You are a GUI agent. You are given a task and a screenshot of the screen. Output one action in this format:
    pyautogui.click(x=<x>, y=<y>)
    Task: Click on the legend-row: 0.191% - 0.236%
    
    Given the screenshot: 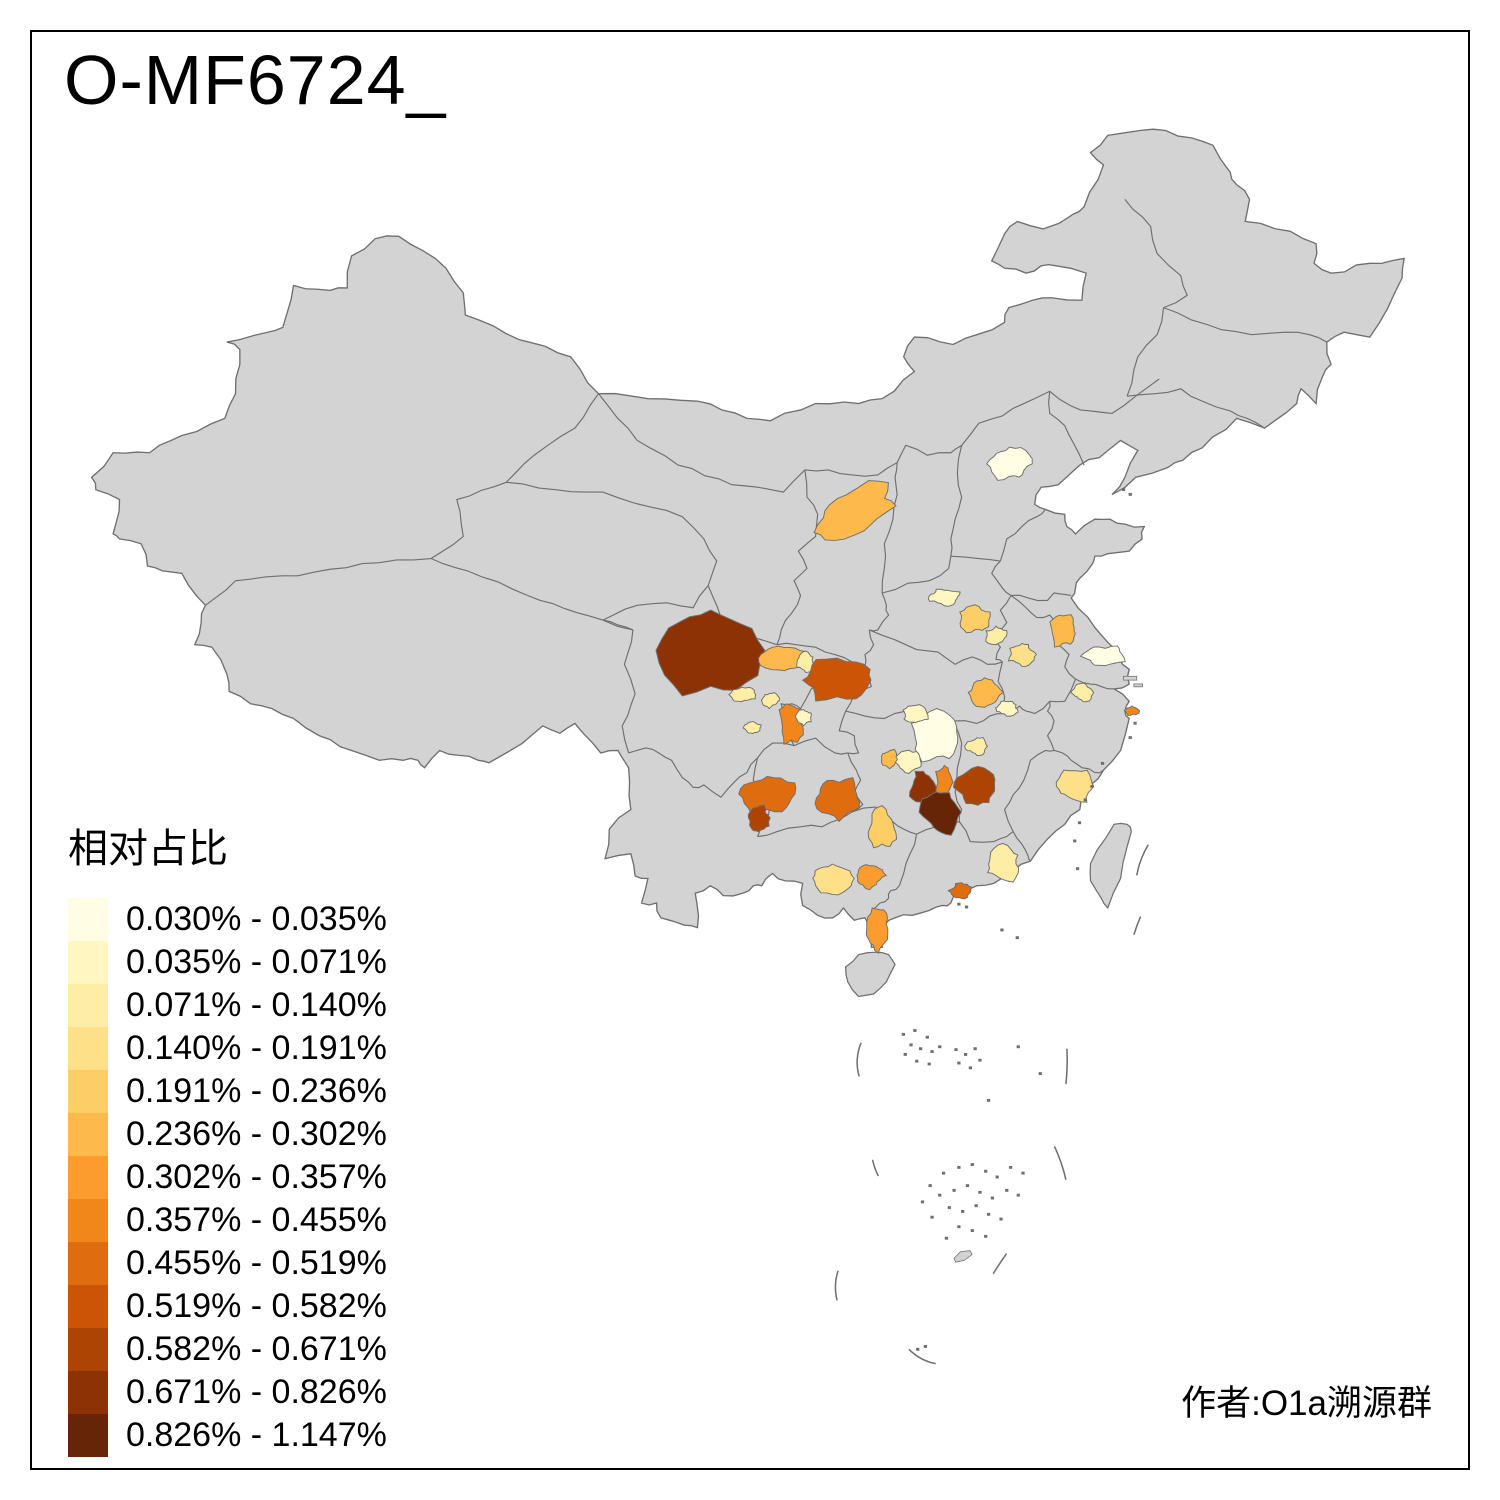 What is the action you would take?
    pyautogui.click(x=227, y=1091)
    